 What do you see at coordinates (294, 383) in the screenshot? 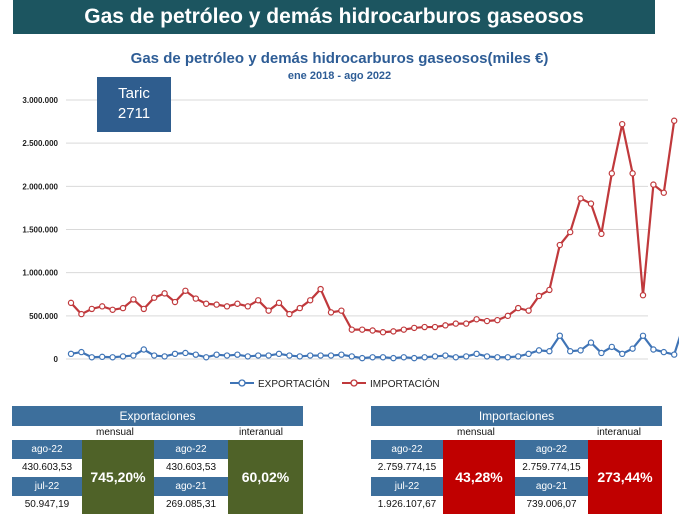
I see `legend-label: EXPORTACIÓN` at bounding box center [294, 383].